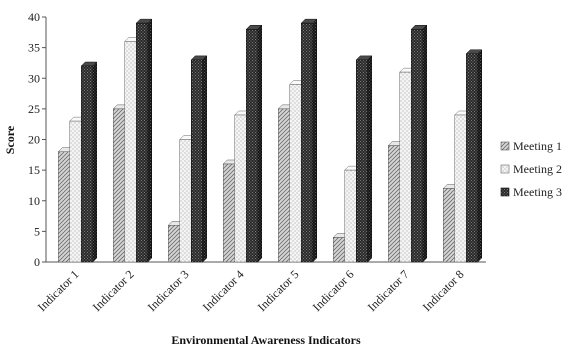  What do you see at coordinates (537, 169) in the screenshot?
I see `legend-label: Meeting 2` at bounding box center [537, 169].